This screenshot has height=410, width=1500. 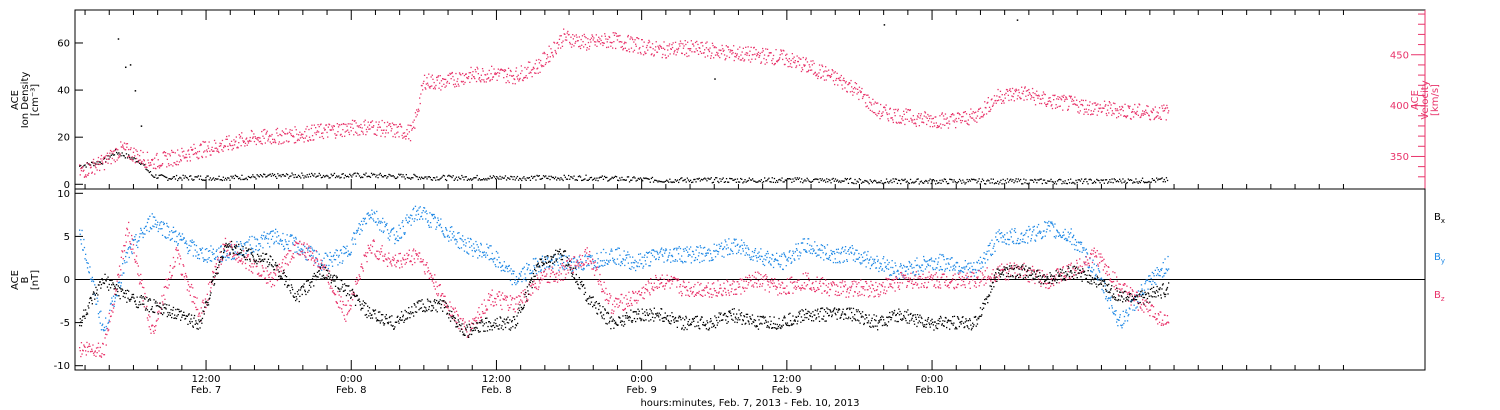 What do you see at coordinates (63, 194) in the screenshot?
I see `field-tick-label: 10` at bounding box center [63, 194].